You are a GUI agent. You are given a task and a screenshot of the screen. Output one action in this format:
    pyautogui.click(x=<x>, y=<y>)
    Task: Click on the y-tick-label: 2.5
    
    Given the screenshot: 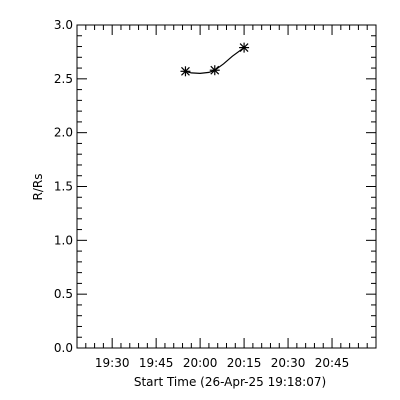 What is the action you would take?
    pyautogui.click(x=63, y=79)
    